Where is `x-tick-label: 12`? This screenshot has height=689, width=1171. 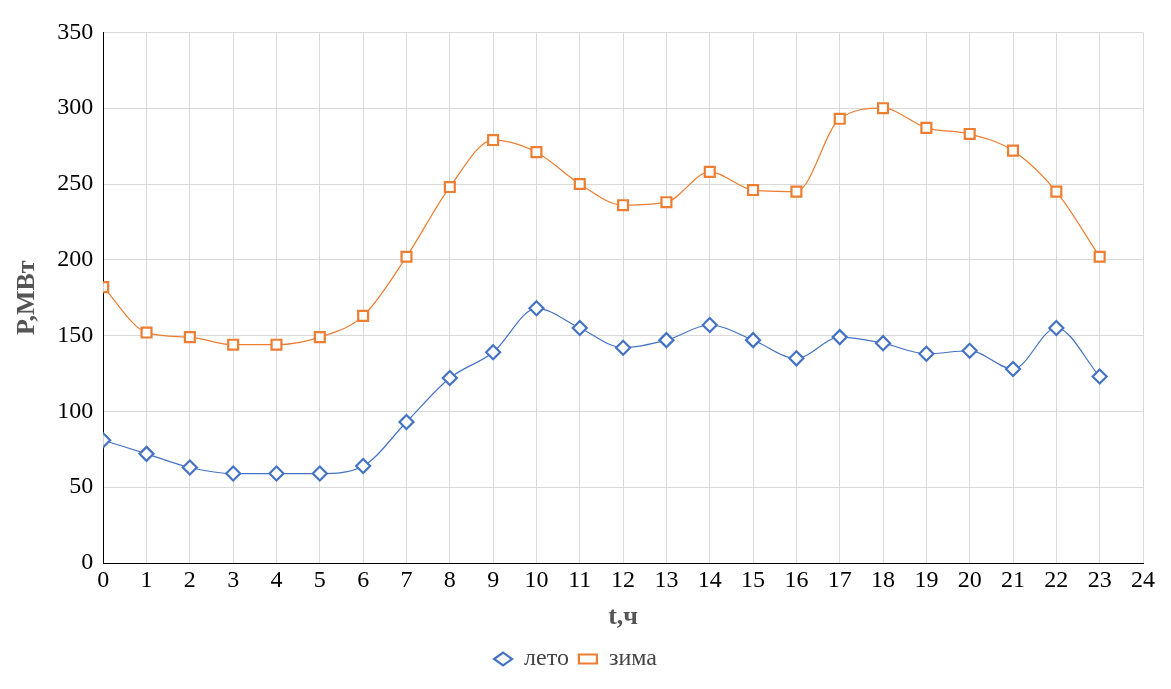 x-tick-label: 12 is located at coordinates (623, 578).